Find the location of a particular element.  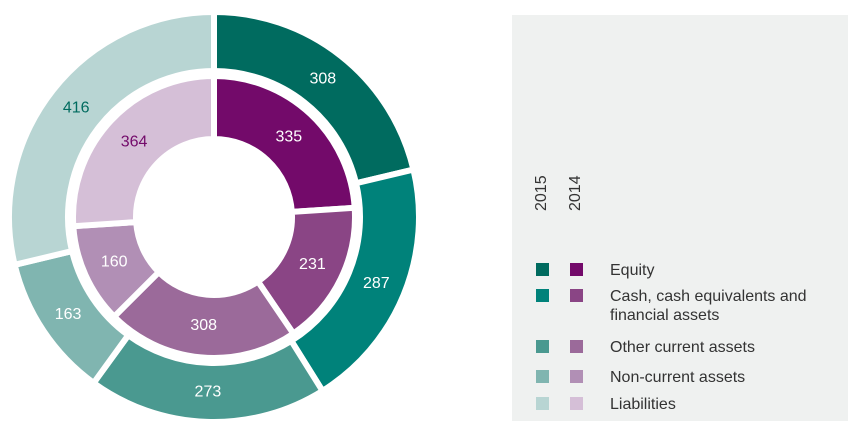

value-label: 287 is located at coordinates (376, 283).